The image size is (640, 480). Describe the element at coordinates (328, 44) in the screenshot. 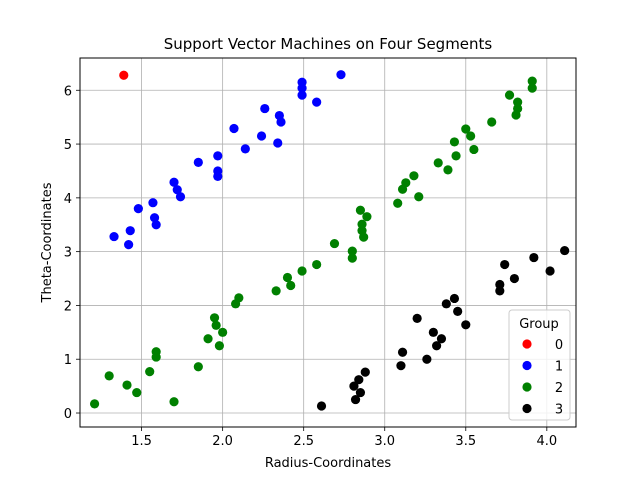

I see `chart-title: Support Vector Machines on Four Segments` at that location.